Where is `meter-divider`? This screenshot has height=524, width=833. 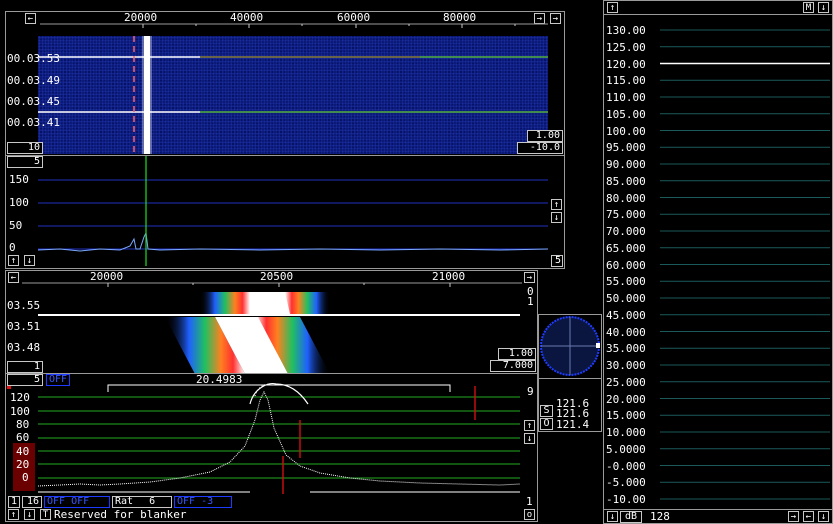
meter-divider is located at coordinates (570, 378).